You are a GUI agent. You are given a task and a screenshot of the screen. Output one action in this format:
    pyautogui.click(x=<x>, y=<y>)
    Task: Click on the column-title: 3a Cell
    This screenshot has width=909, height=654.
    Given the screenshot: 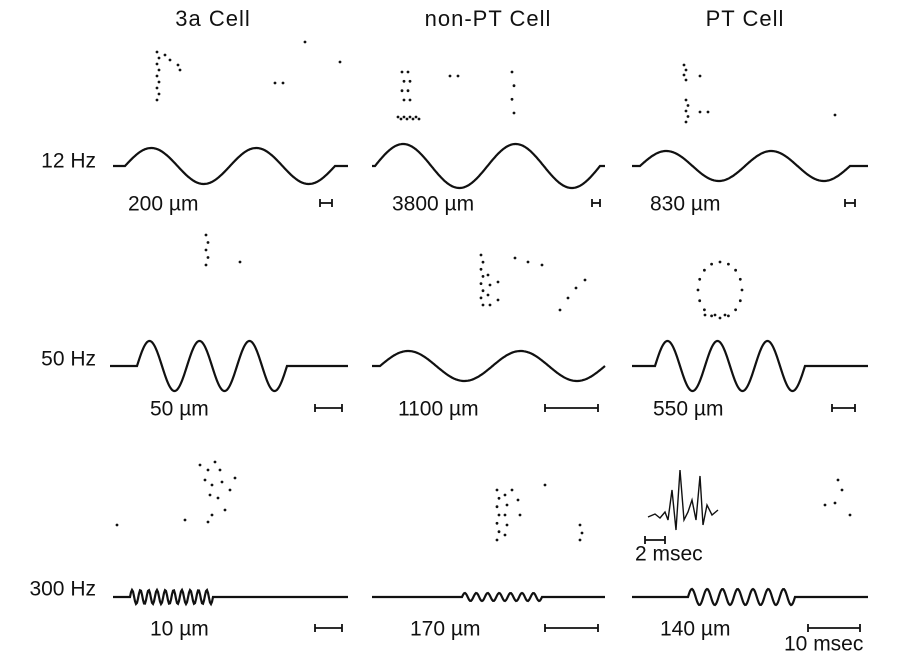 What is the action you would take?
    pyautogui.click(x=212, y=18)
    